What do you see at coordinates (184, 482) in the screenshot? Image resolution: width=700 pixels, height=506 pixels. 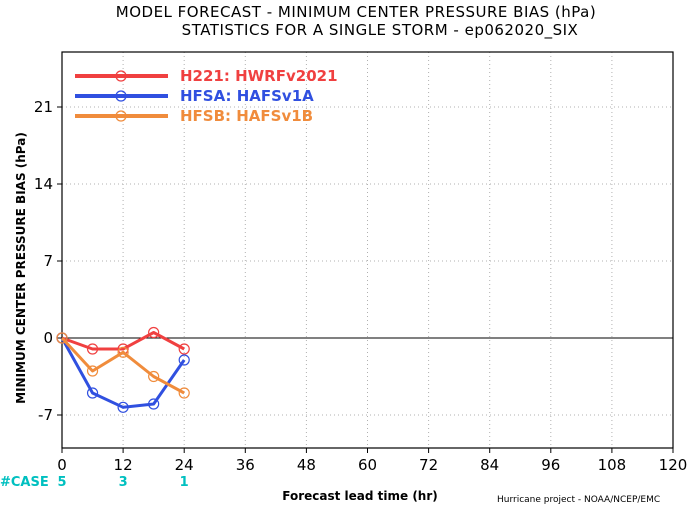 I see `case-count: 1` at bounding box center [184, 482].